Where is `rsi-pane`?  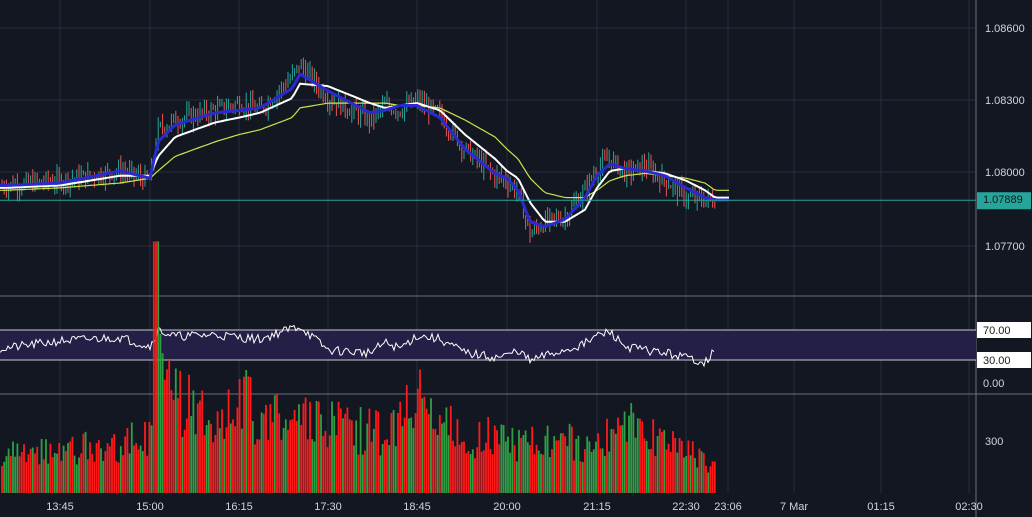 rsi-pane is located at coordinates (488, 346).